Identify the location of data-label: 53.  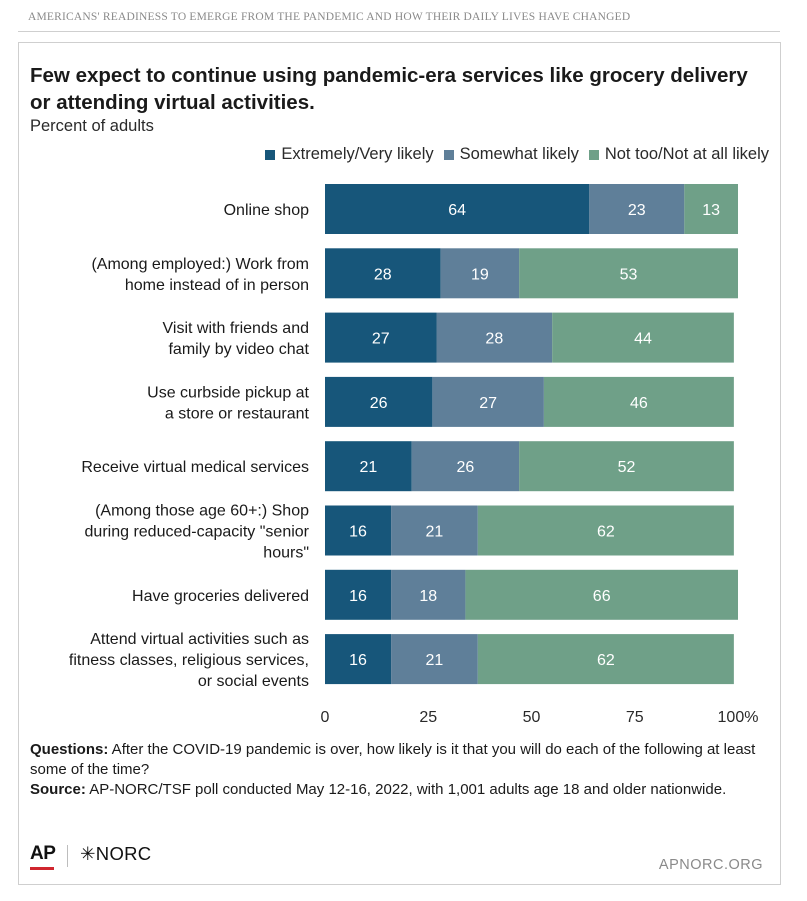
(629, 274).